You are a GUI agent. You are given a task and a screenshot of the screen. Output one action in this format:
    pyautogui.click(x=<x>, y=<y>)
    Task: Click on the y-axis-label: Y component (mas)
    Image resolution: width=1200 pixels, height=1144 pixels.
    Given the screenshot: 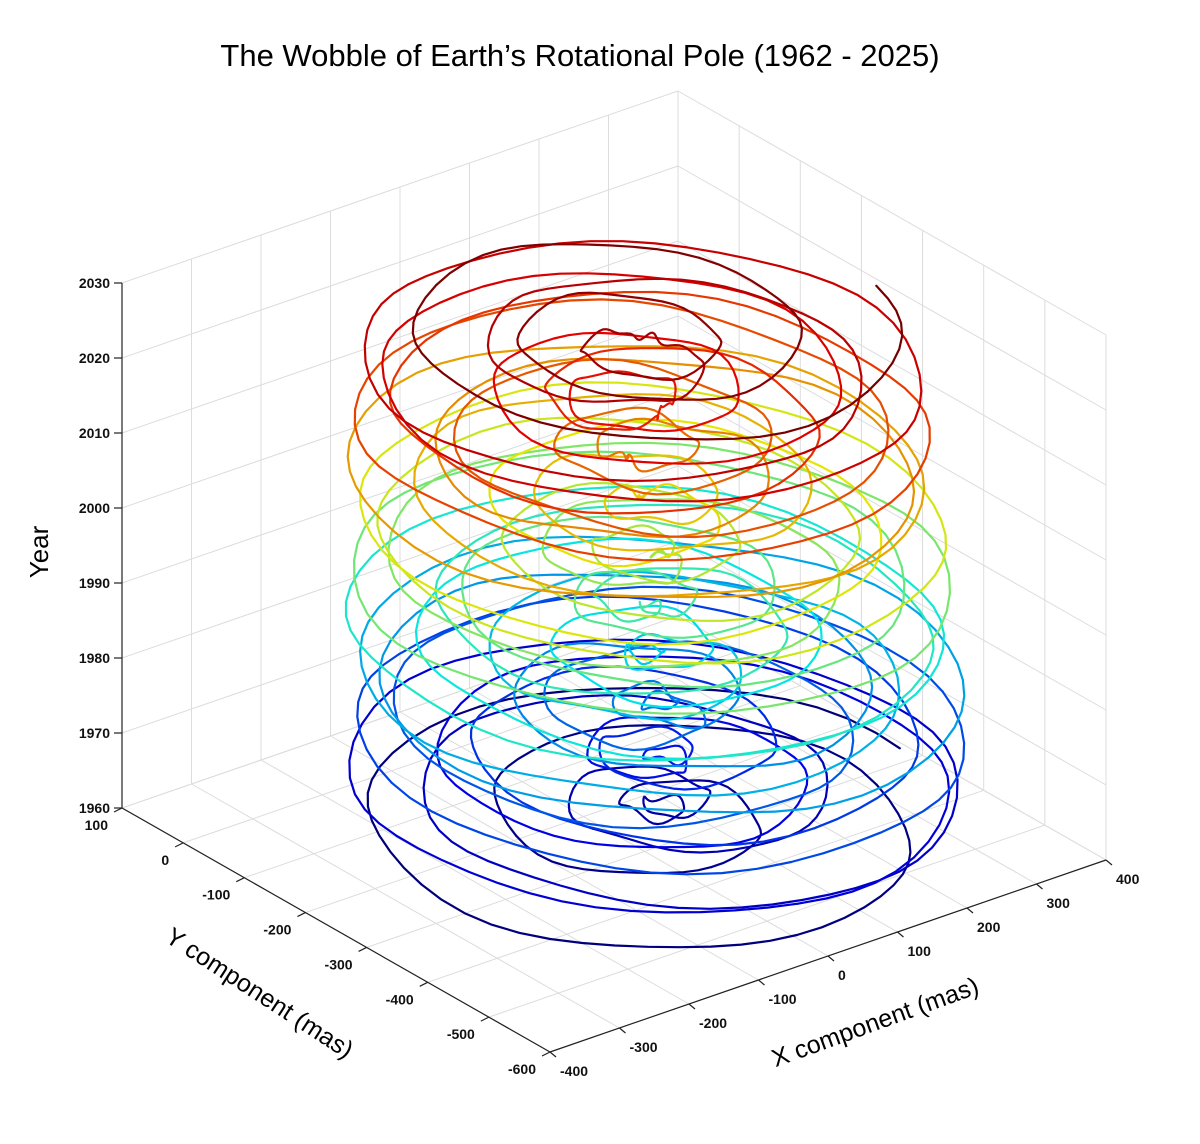 What is the action you would take?
    pyautogui.click(x=259, y=993)
    